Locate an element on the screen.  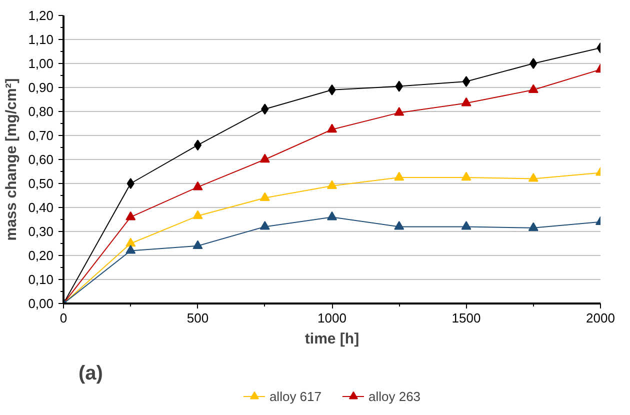
y-tick-label: 0,40 is located at coordinates (41, 207).